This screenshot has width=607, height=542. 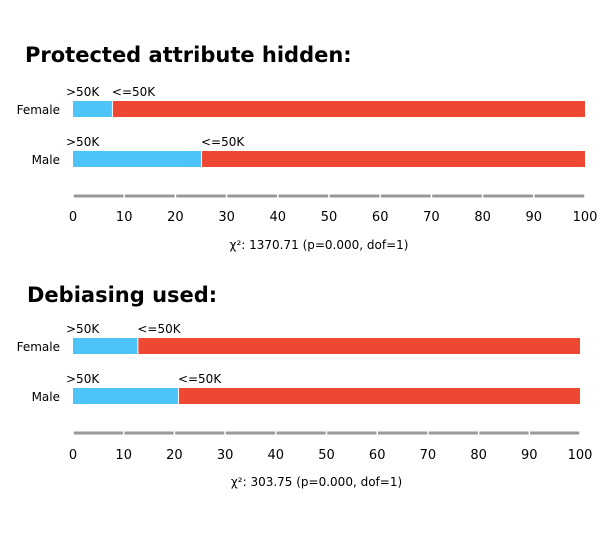 What do you see at coordinates (316, 482) in the screenshot?
I see `chi-square-stat: χ²: 303.75 (p=0.000, dof=1)` at bounding box center [316, 482].